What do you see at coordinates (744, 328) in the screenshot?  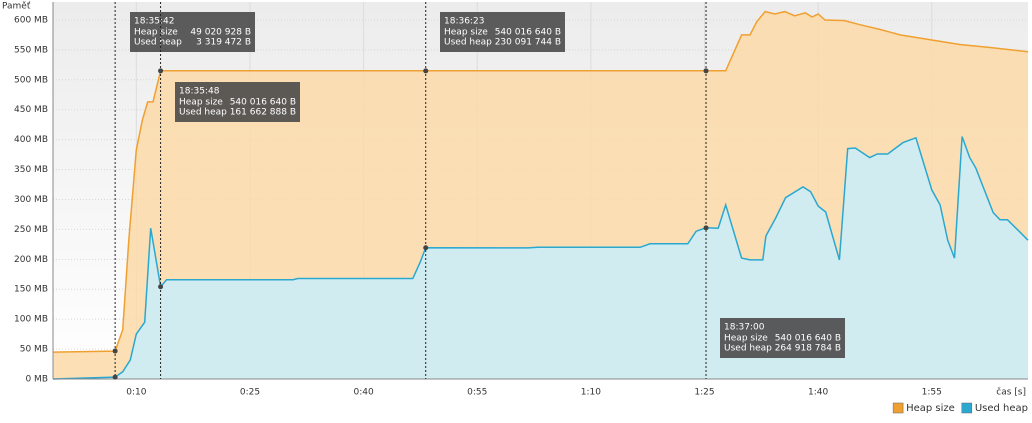 I see `tooltip-time: 18:37:00` at bounding box center [744, 328].